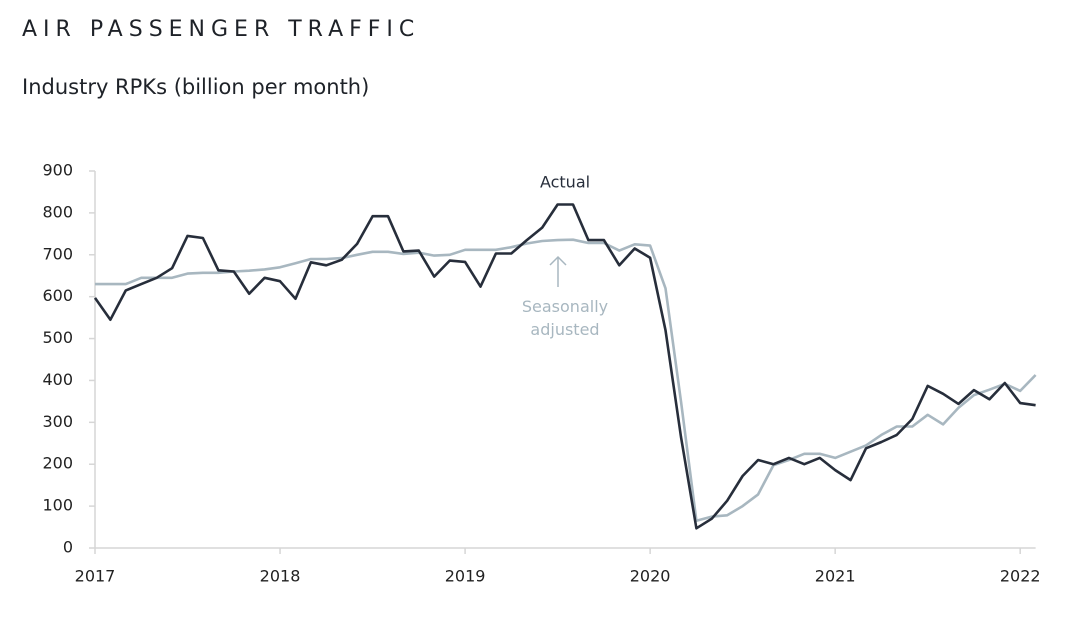 Image resolution: width=1088 pixels, height=642 pixels. Describe the element at coordinates (1020, 576) in the screenshot. I see `x-tick-label: 2022` at that location.